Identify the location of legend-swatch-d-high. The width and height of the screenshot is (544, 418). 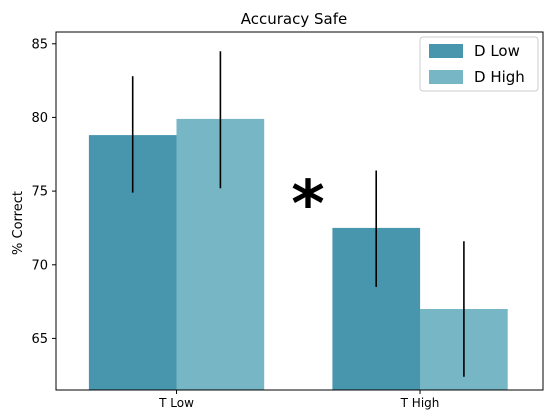
(446, 77).